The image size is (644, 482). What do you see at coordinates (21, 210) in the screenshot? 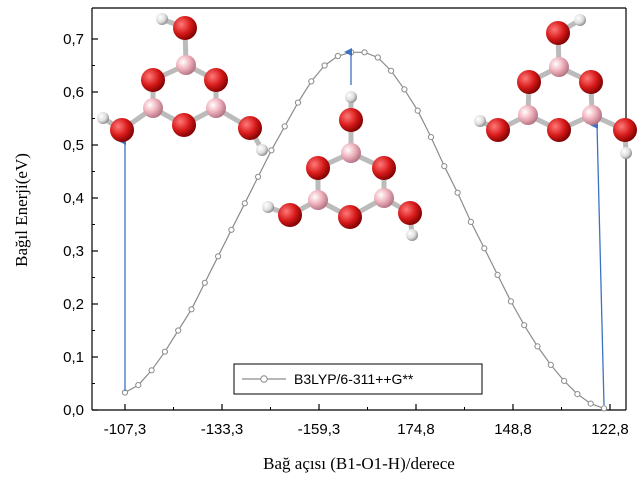
I see `y-axis-title: Bağıl Enerji(eV)` at bounding box center [21, 210].